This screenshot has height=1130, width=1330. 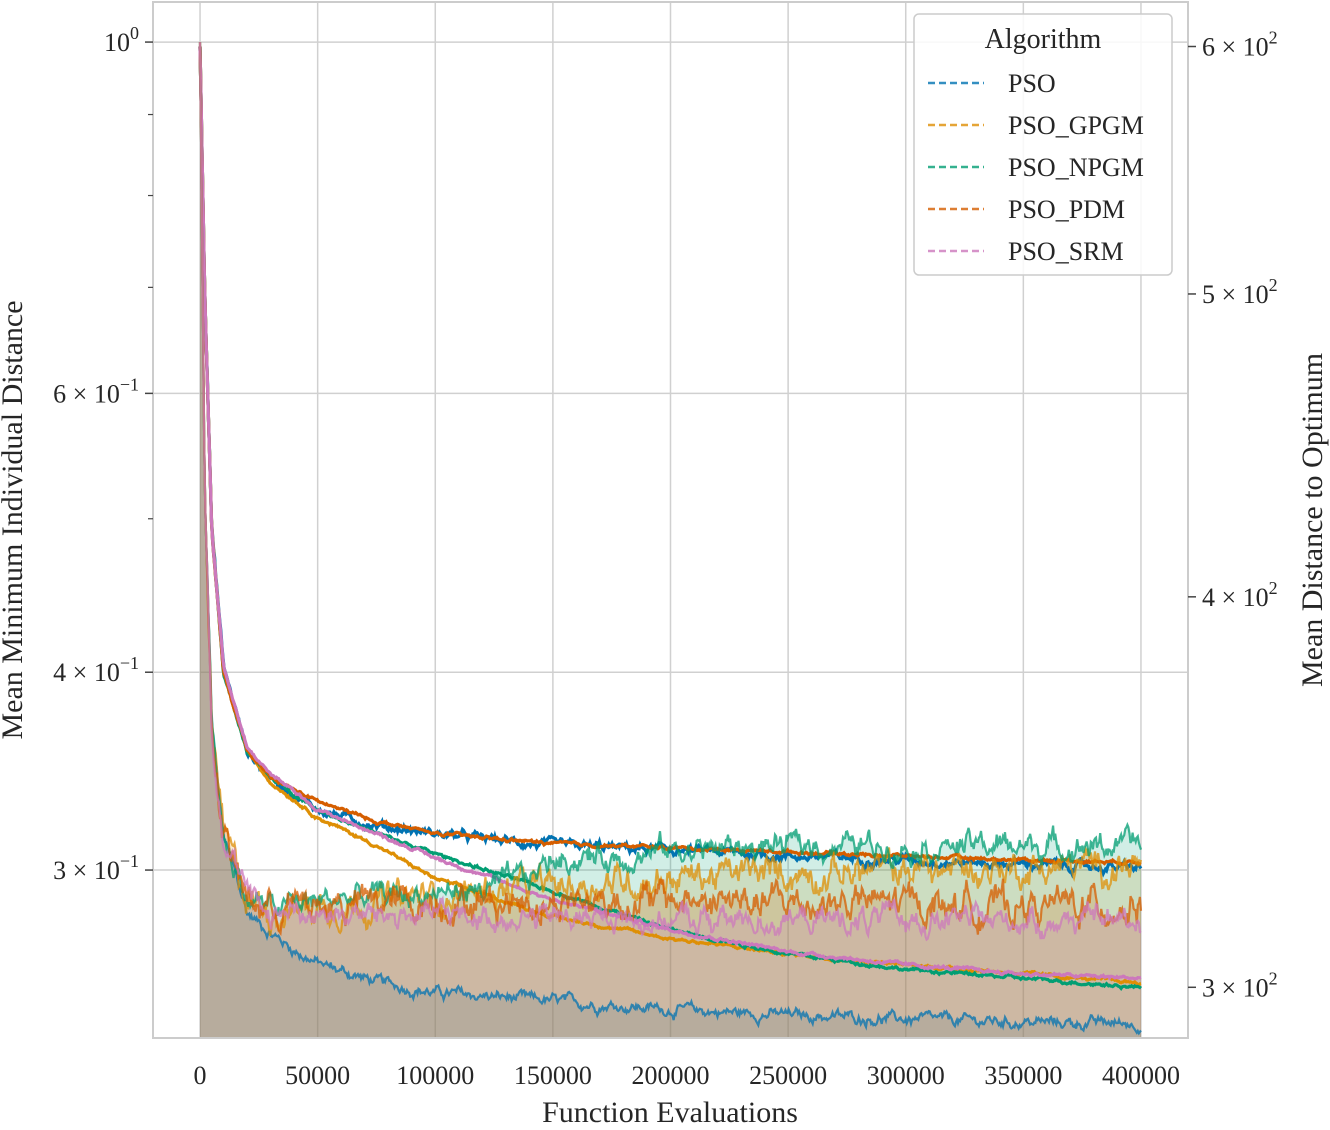 I want to click on x-tick-label: 150000, so click(x=553, y=1075).